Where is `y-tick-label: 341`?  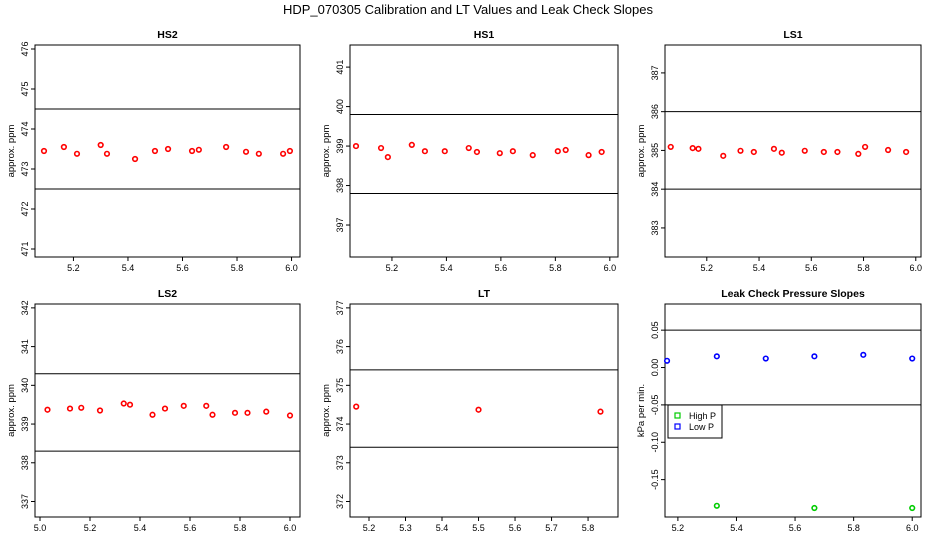 y-tick-label: 341 is located at coordinates (25, 346).